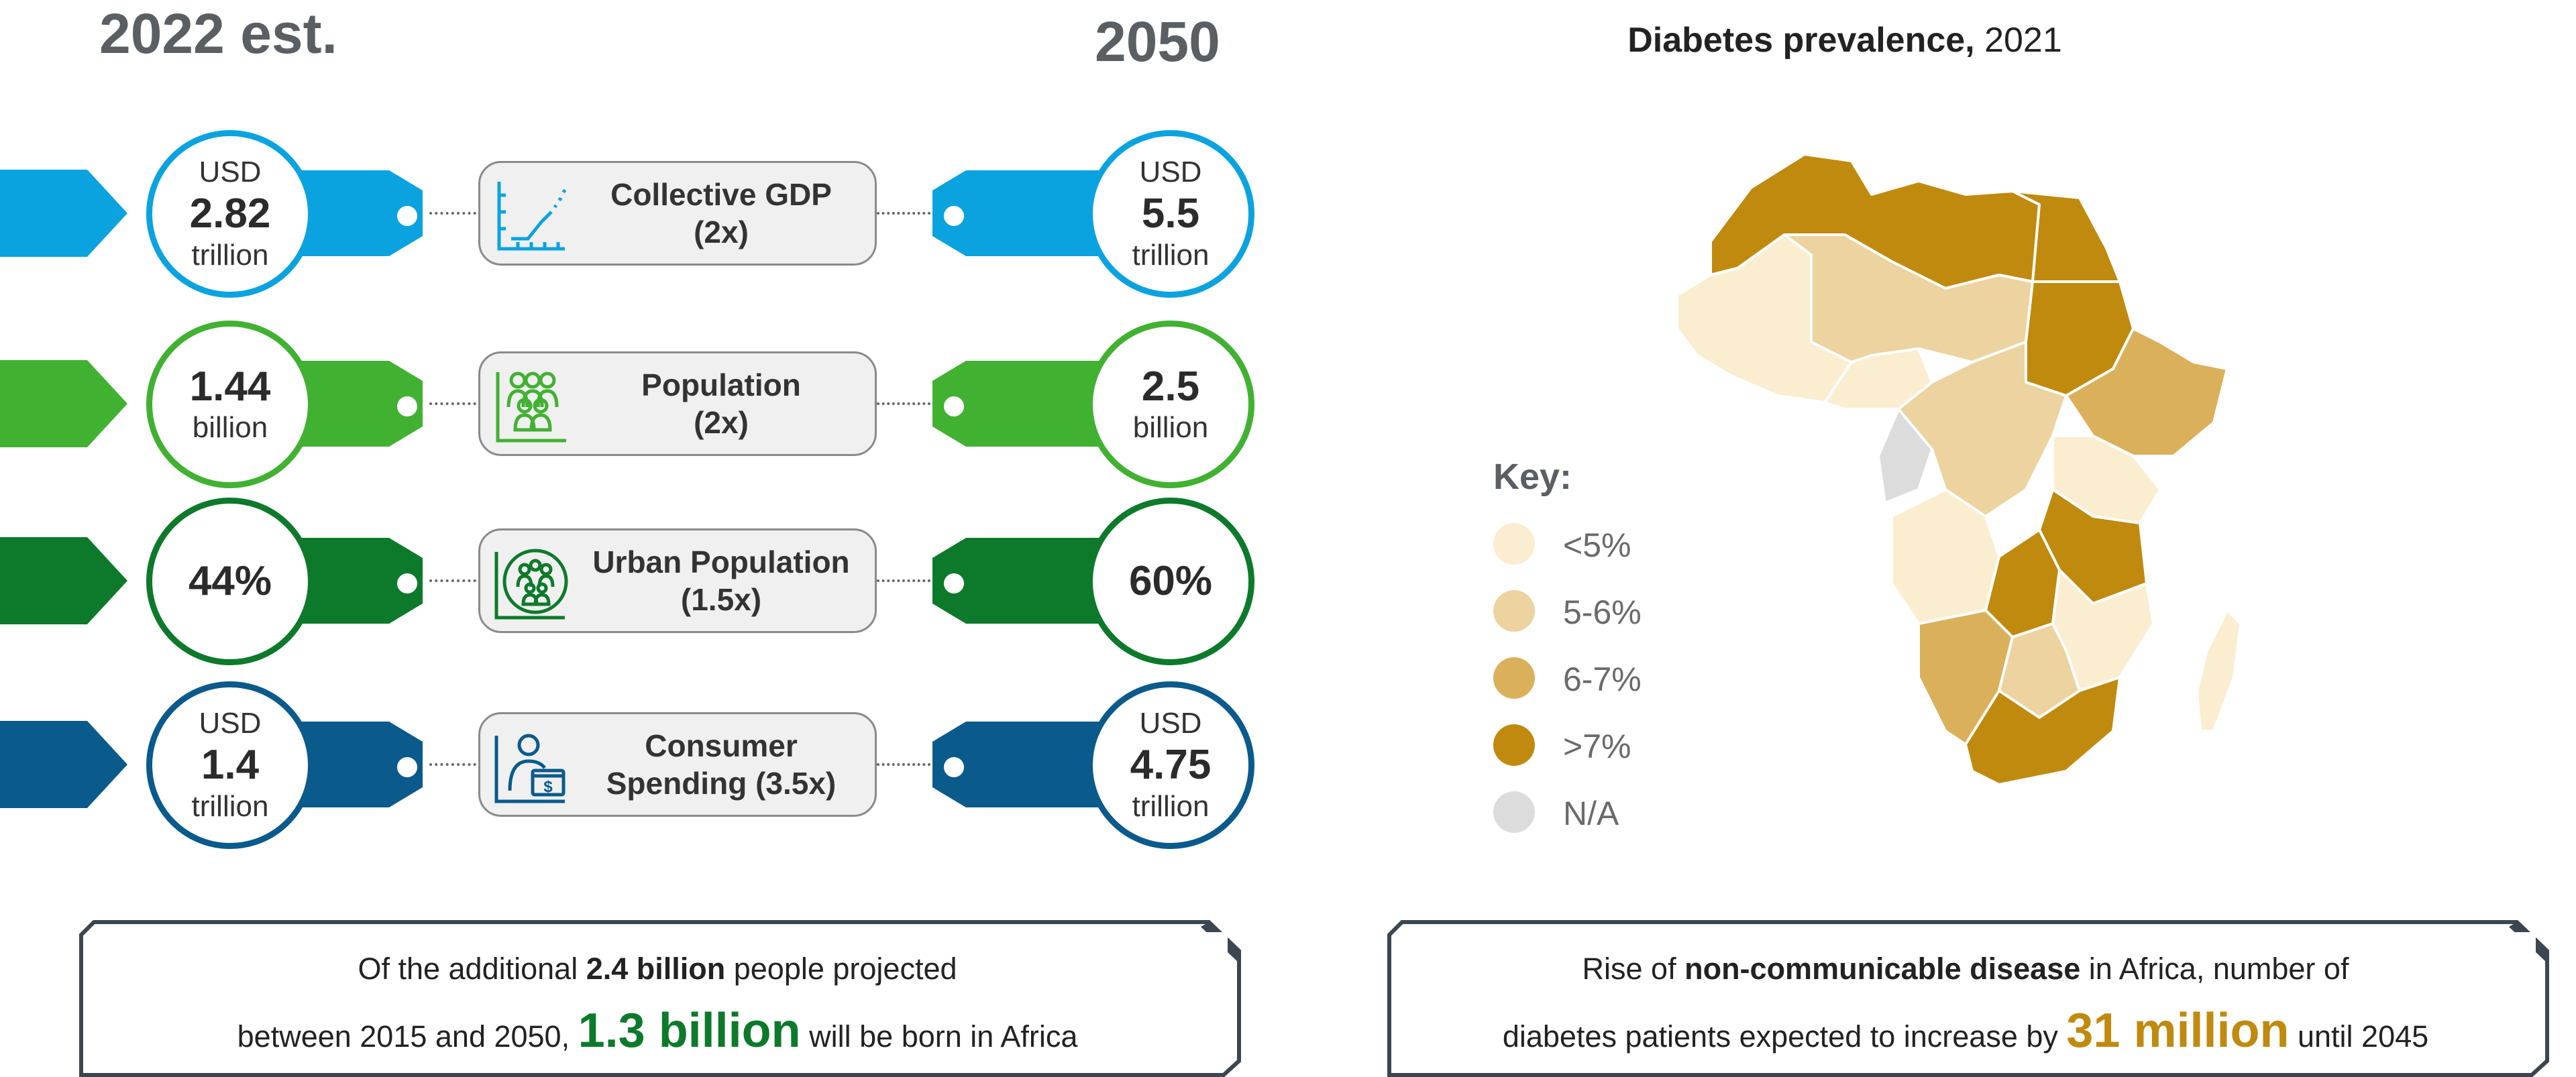  What do you see at coordinates (63, 213) in the screenshot?
I see `gdp-arrow` at bounding box center [63, 213].